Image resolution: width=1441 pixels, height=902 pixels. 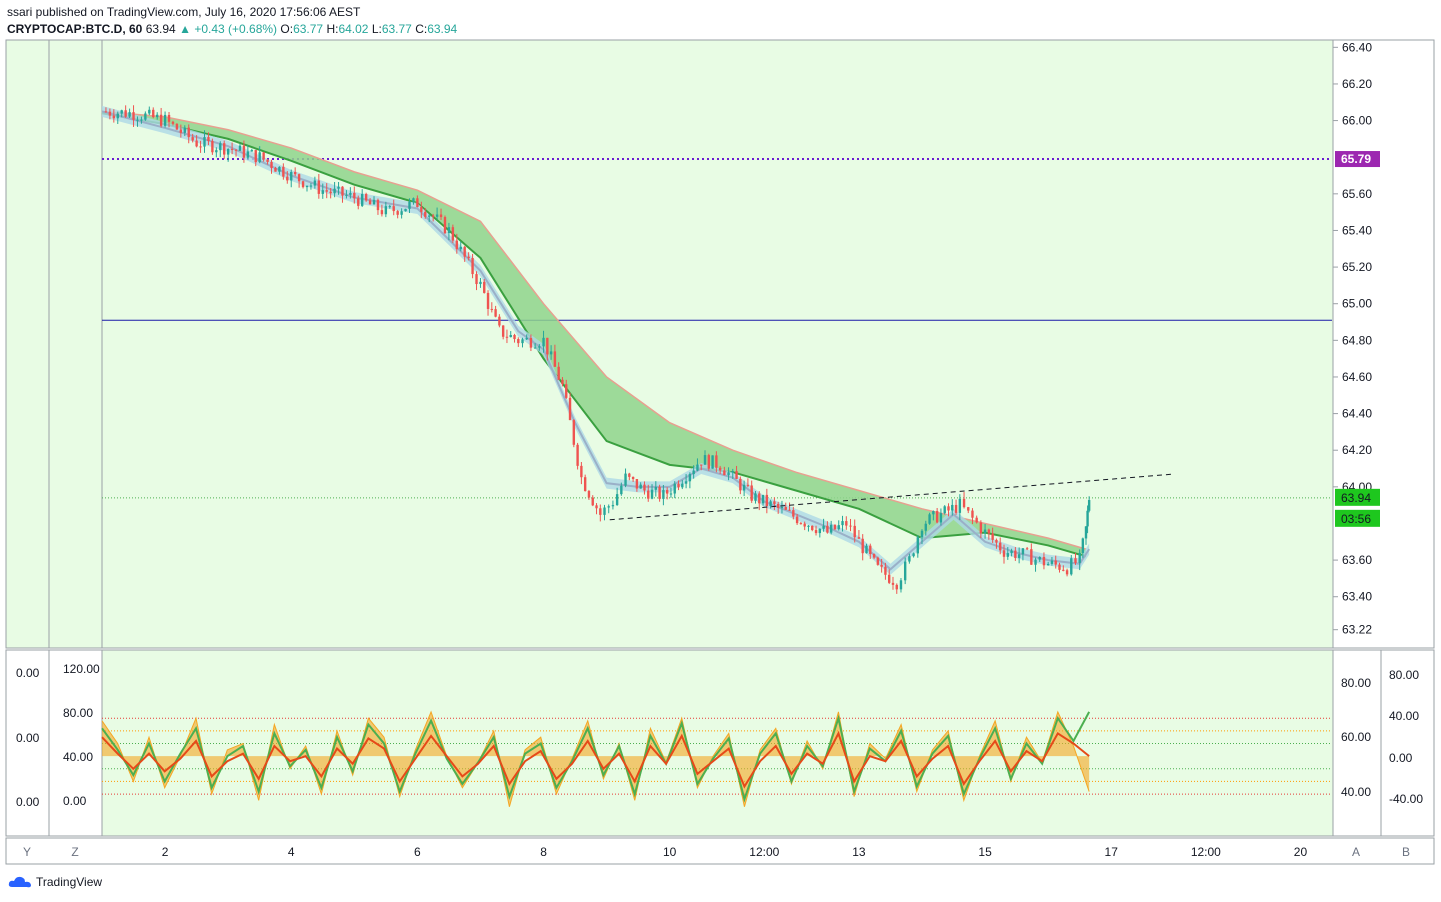 What do you see at coordinates (859, 852) in the screenshot?
I see `time-tick-label: 13` at bounding box center [859, 852].